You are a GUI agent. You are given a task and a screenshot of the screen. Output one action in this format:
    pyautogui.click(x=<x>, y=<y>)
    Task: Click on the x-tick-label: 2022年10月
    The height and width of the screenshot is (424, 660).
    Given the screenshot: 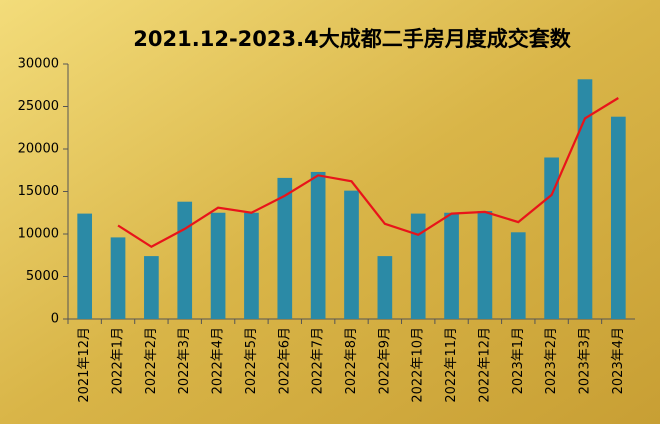 What is the action you would take?
    pyautogui.click(x=418, y=365)
    